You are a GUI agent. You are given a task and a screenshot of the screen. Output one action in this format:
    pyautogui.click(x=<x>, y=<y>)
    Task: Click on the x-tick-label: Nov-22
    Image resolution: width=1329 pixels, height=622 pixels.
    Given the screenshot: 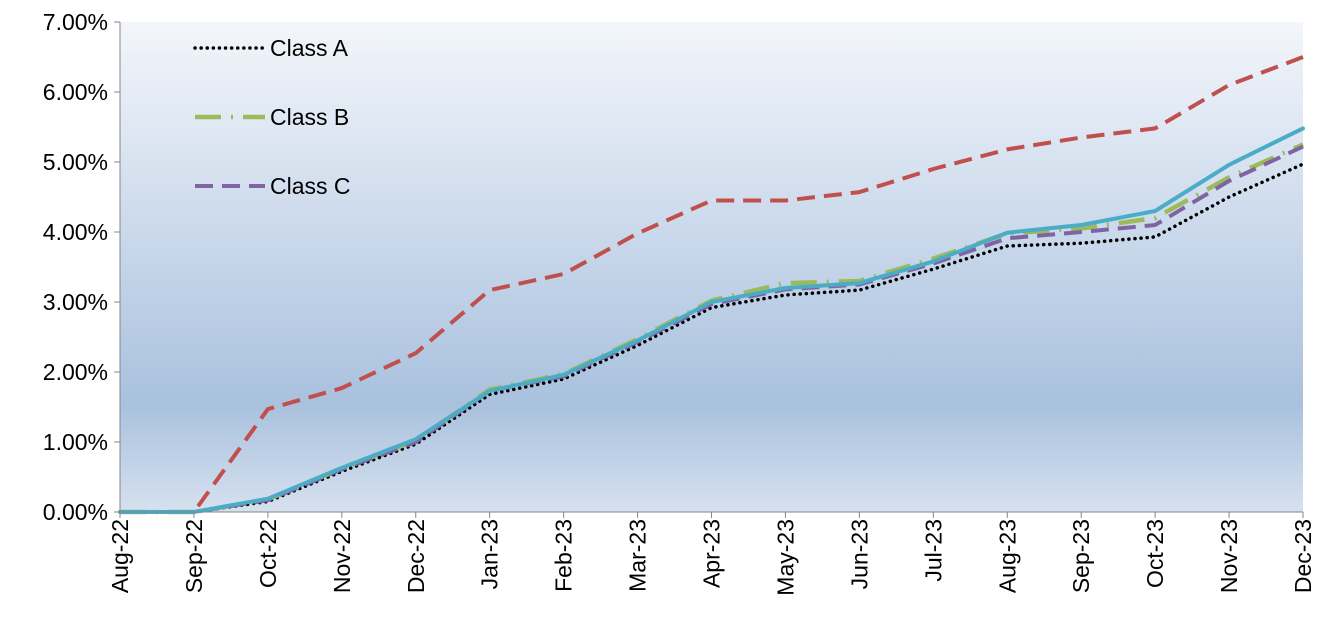 What is the action you would take?
    pyautogui.click(x=342, y=556)
    